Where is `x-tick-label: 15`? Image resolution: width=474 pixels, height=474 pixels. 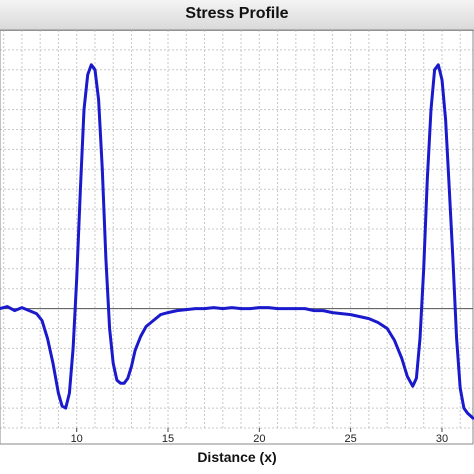
x-tick-label: 15 is located at coordinates (168, 439).